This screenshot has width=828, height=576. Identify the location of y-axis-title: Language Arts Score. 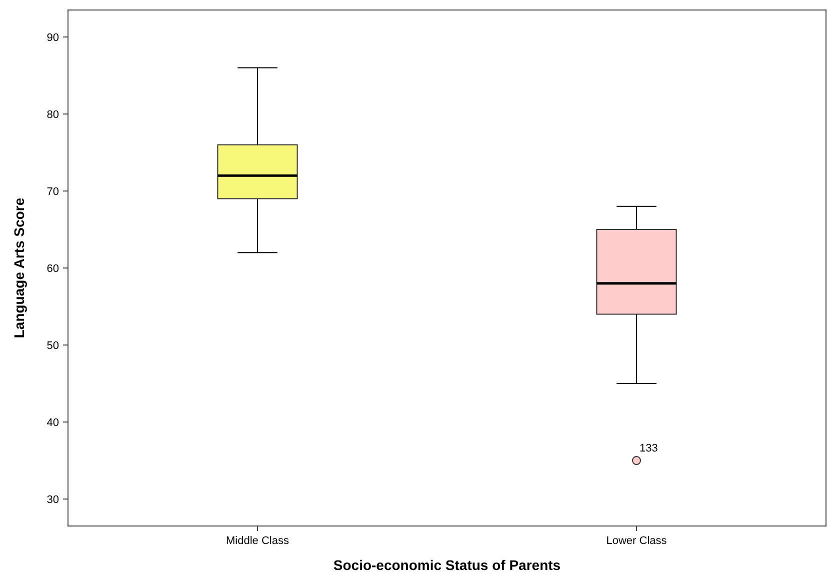
(19, 268).